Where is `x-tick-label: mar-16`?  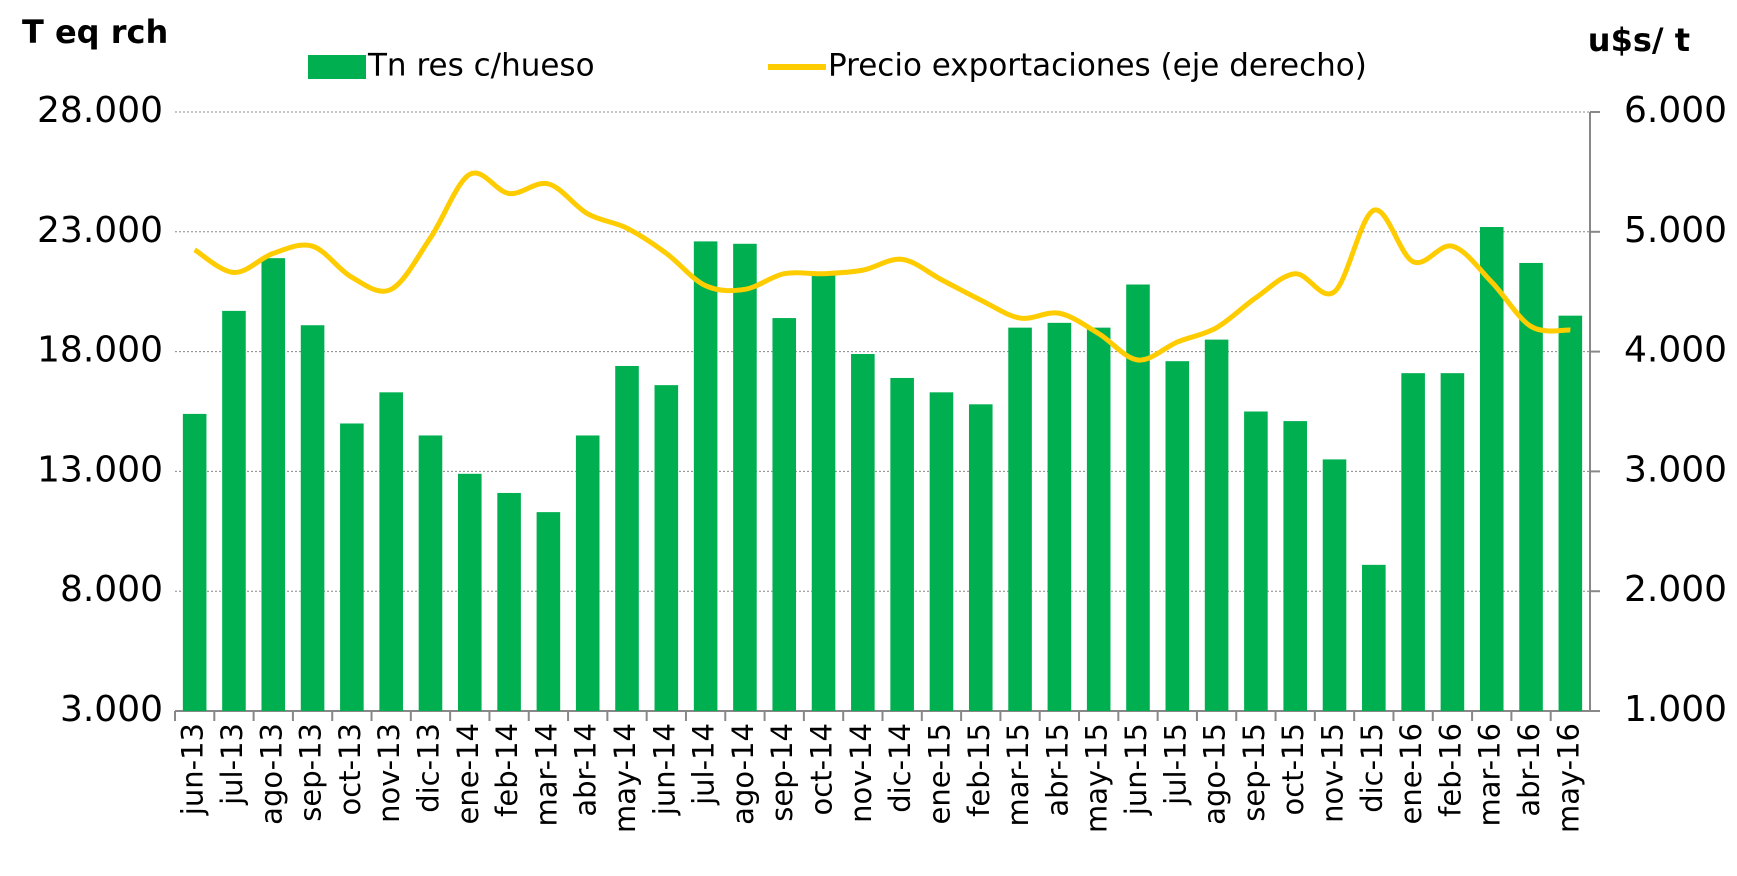 x-tick-label: mar-16 is located at coordinates (1490, 774).